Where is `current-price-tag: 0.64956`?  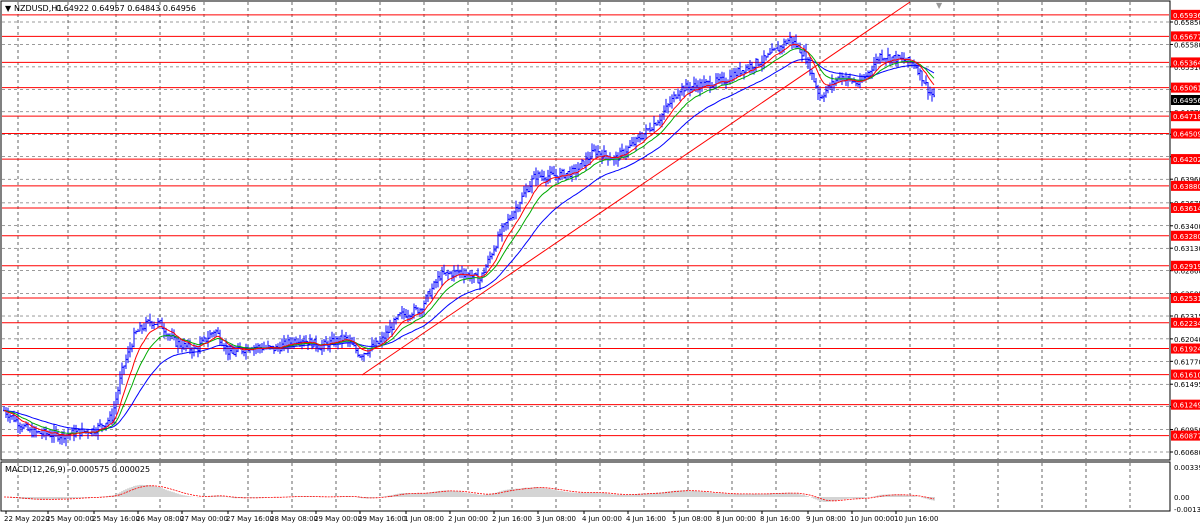 current-price-tag: 0.64956 is located at coordinates (1185, 100).